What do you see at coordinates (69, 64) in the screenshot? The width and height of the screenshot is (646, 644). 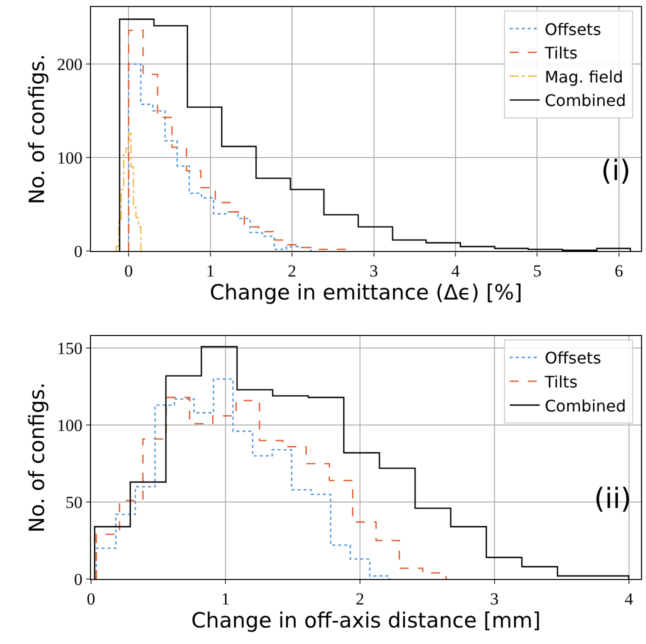 I see `y-tick-label: 200` at bounding box center [69, 64].